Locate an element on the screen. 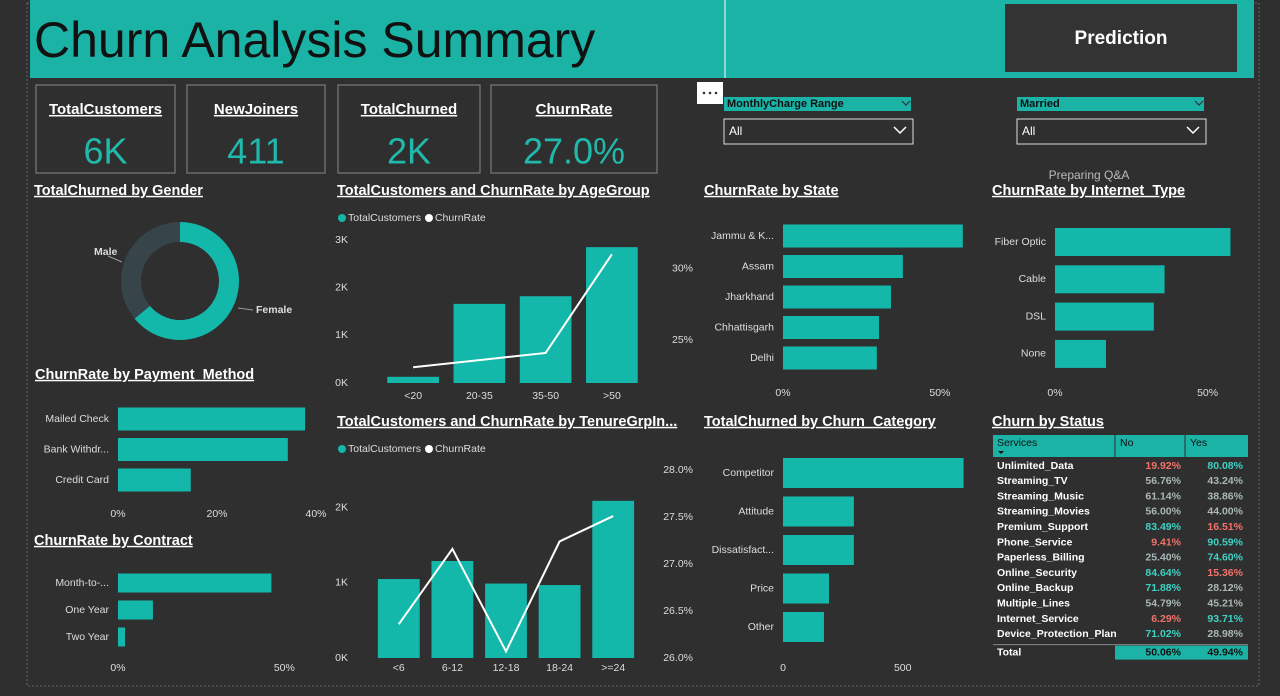 The width and height of the screenshot is (1280, 696). column-header: Yes is located at coordinates (1198, 443).